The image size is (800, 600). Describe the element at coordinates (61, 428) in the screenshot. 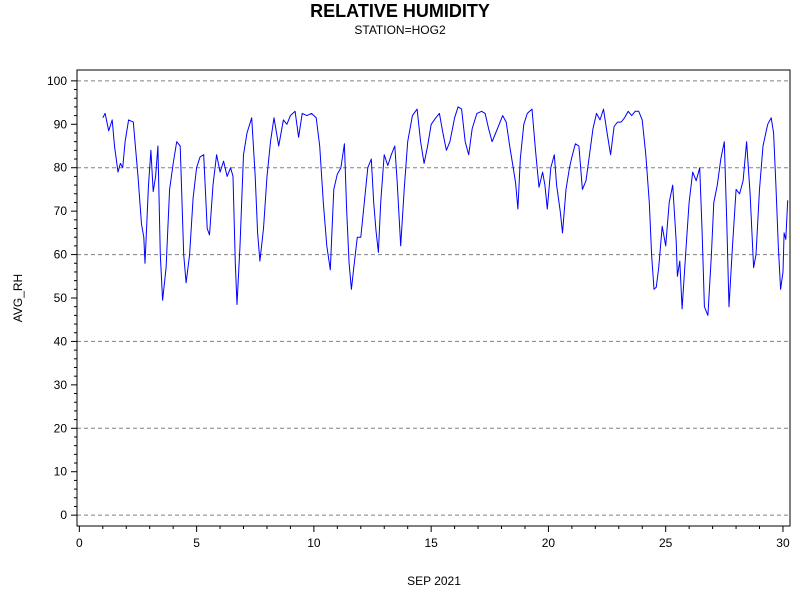

I see `y-tick-label-20: 20` at that location.